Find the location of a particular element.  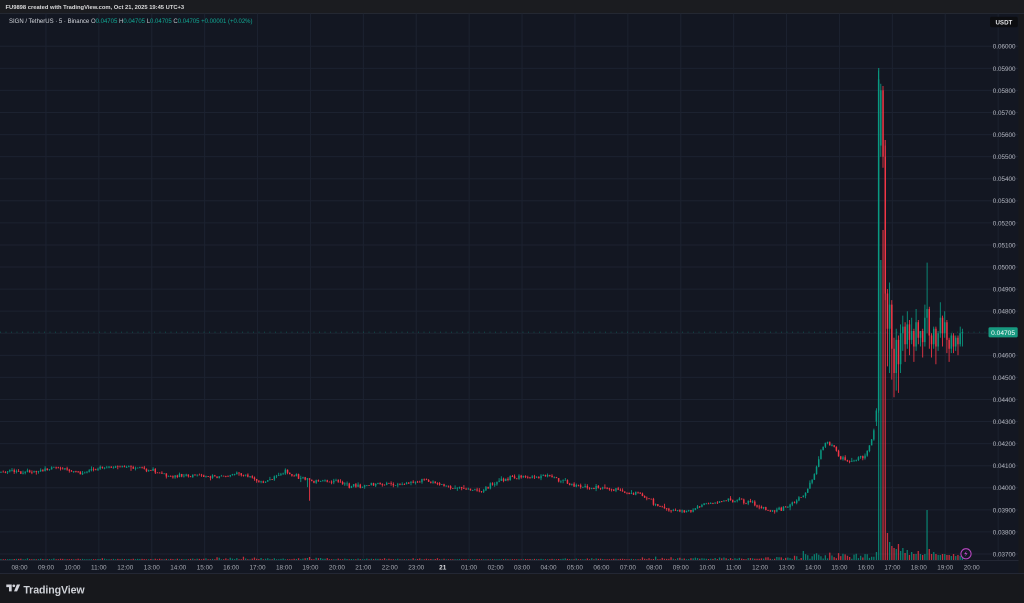

svg-text: 0.05400 is located at coordinates (1004, 179).